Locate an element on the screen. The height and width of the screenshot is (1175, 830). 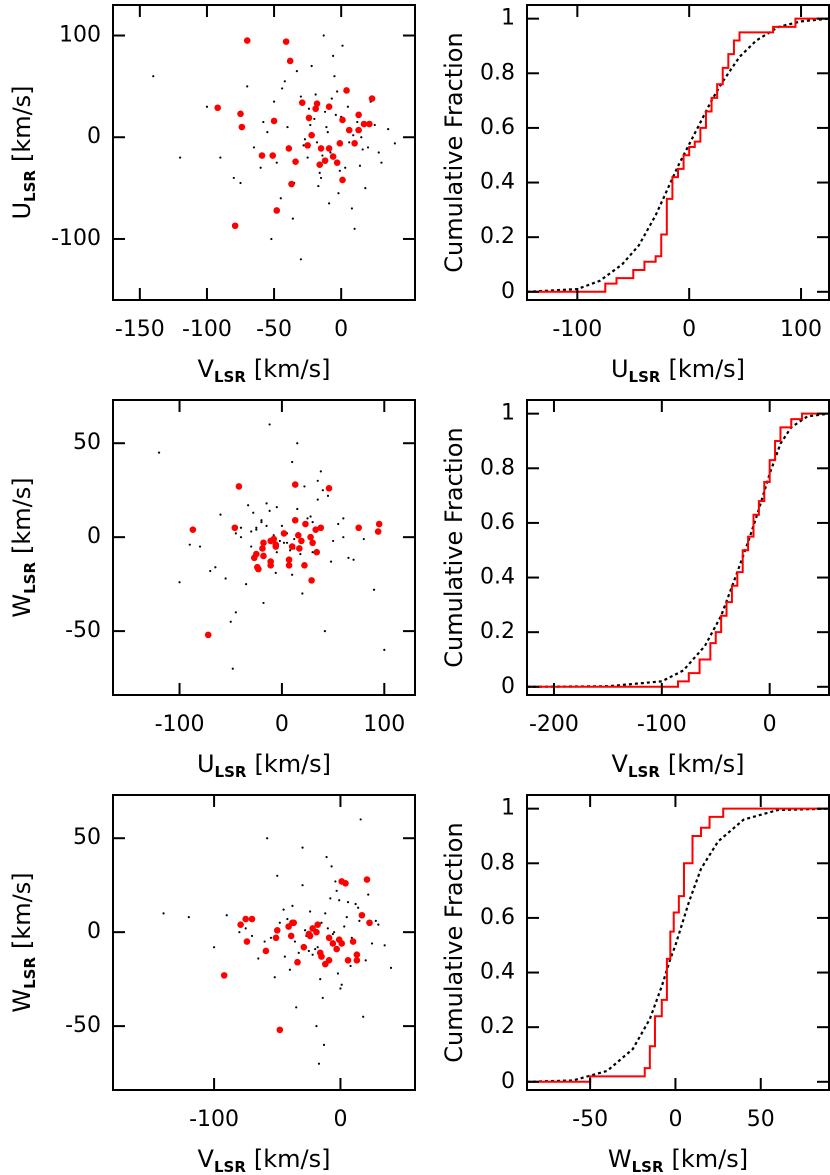
x-tick-label: 100 is located at coordinates (384, 724).